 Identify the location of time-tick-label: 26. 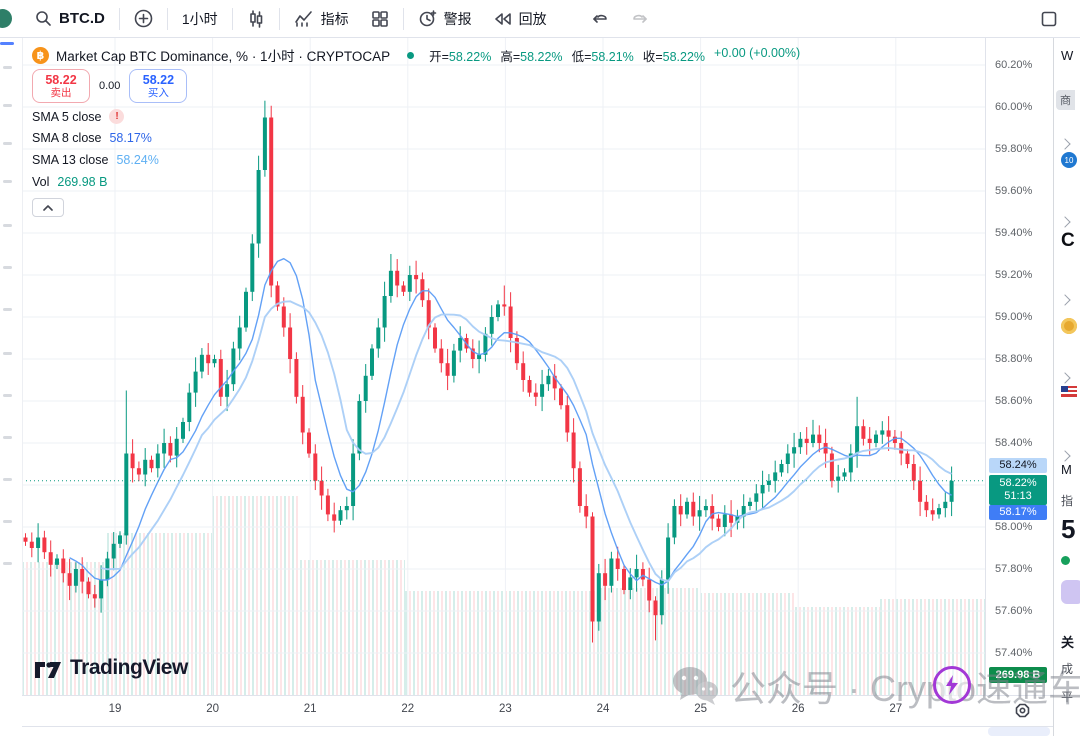
(798, 709).